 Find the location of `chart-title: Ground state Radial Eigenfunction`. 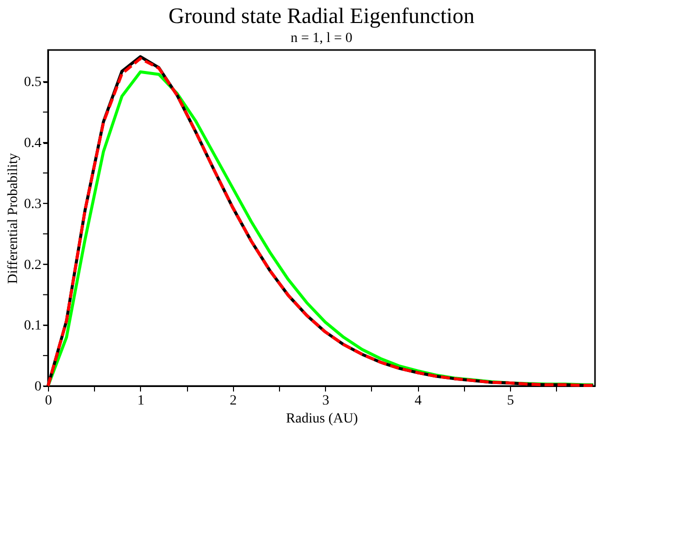

chart-title: Ground state Radial Eigenfunction is located at coordinates (321, 15).